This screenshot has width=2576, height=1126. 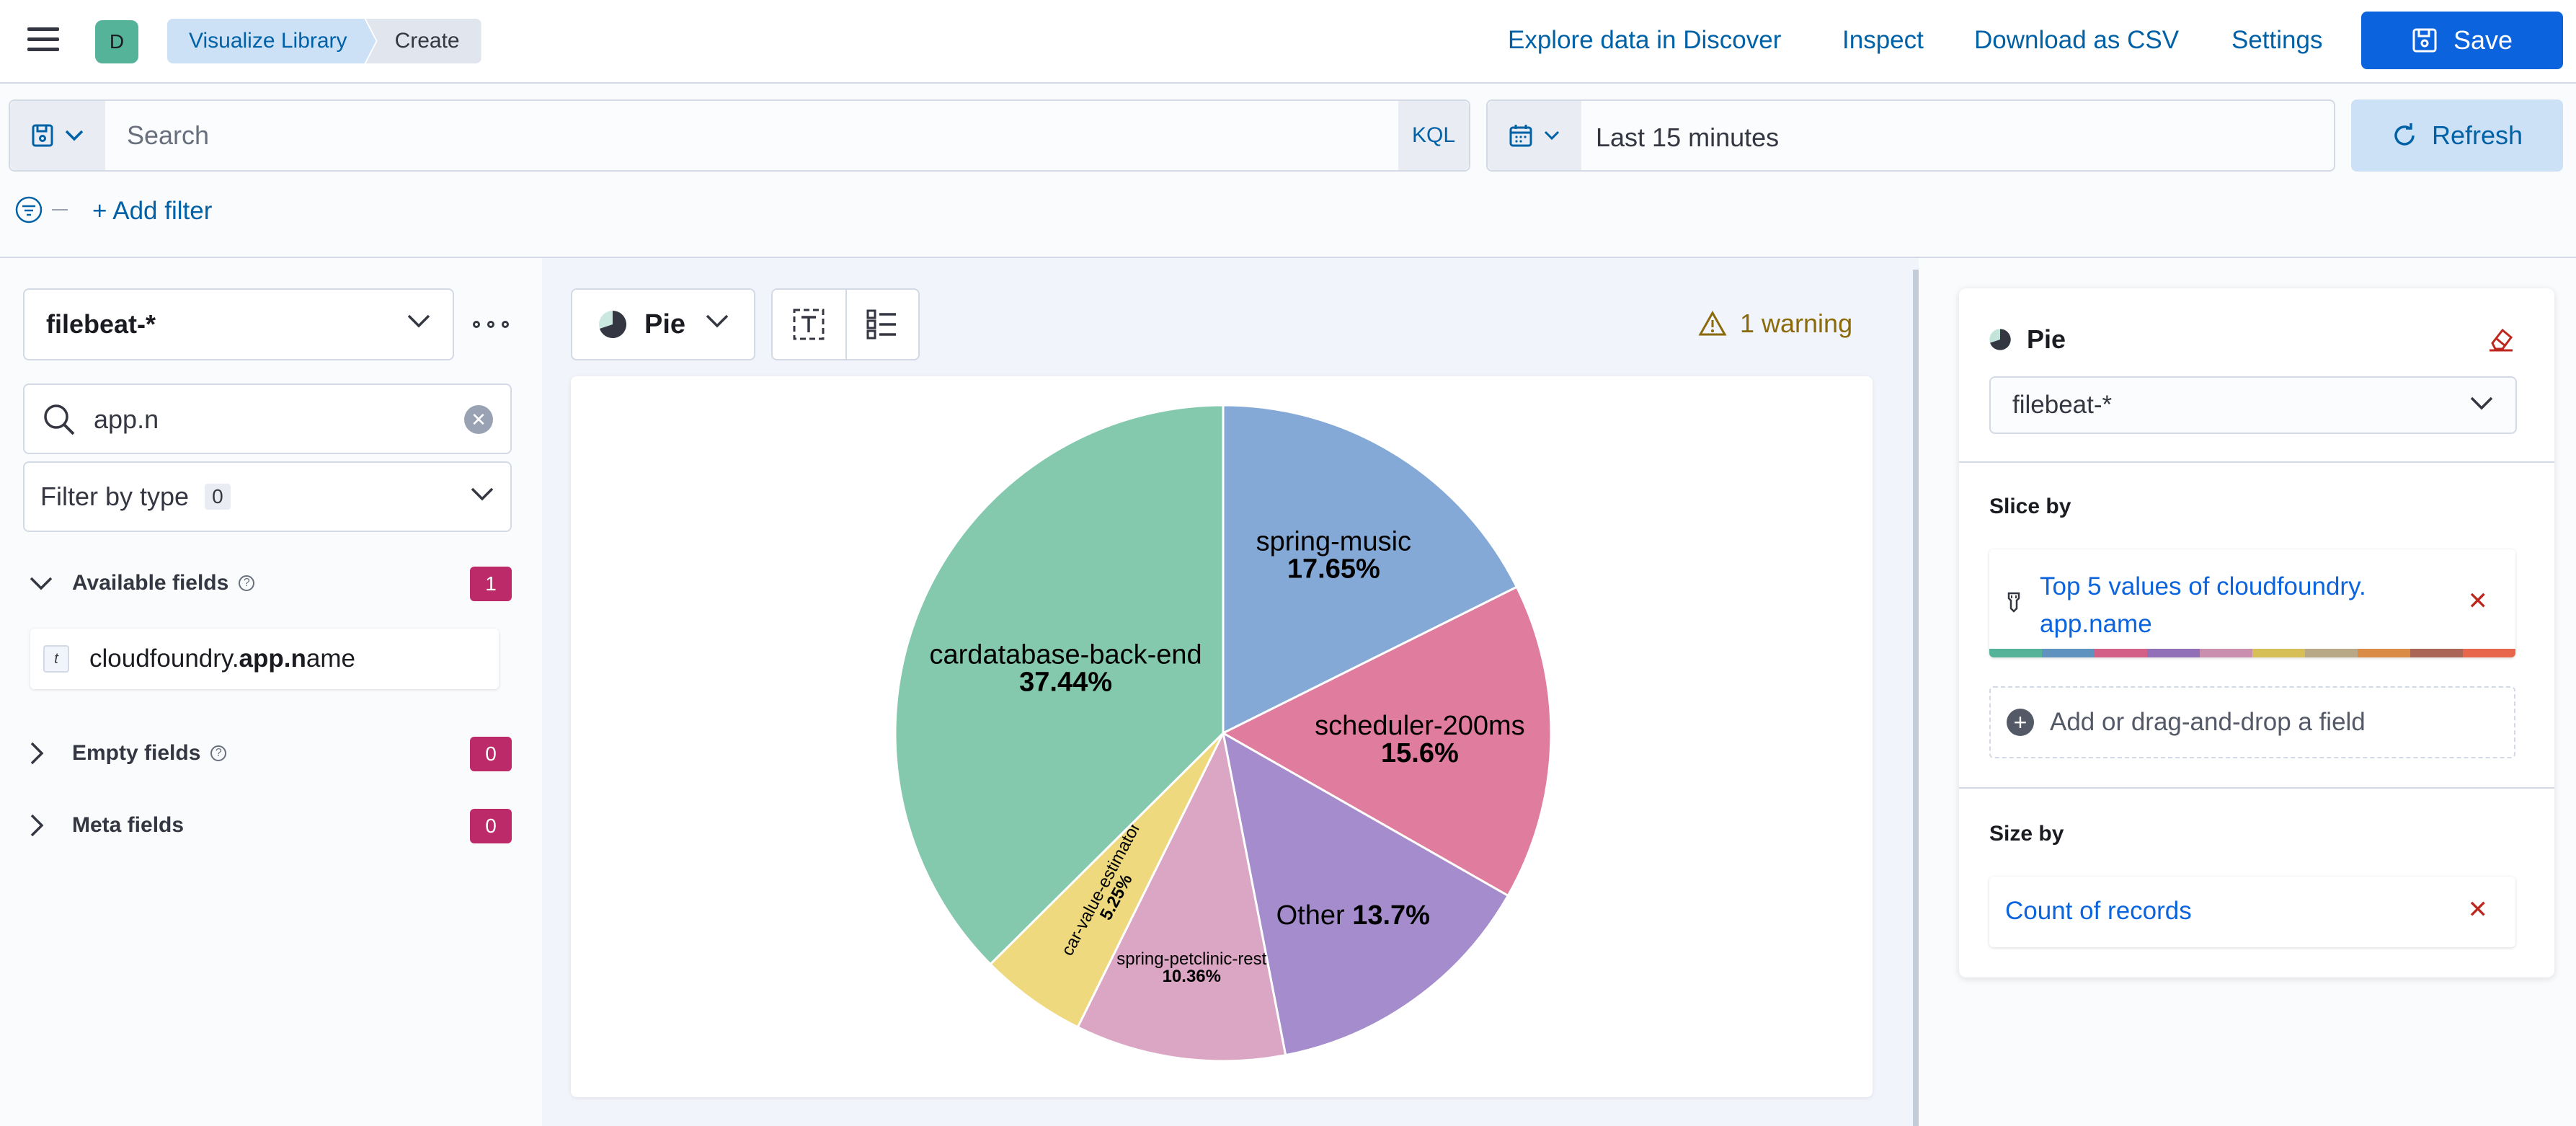 I want to click on divider-dash, so click(x=60, y=209).